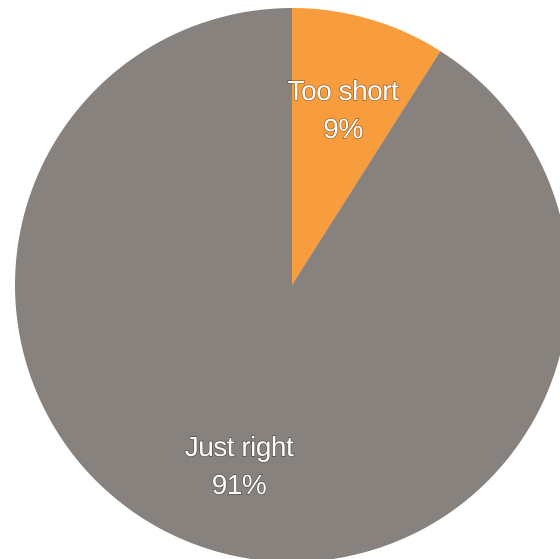  What do you see at coordinates (366, 146) in the screenshot?
I see `pie-slice-too-short` at bounding box center [366, 146].